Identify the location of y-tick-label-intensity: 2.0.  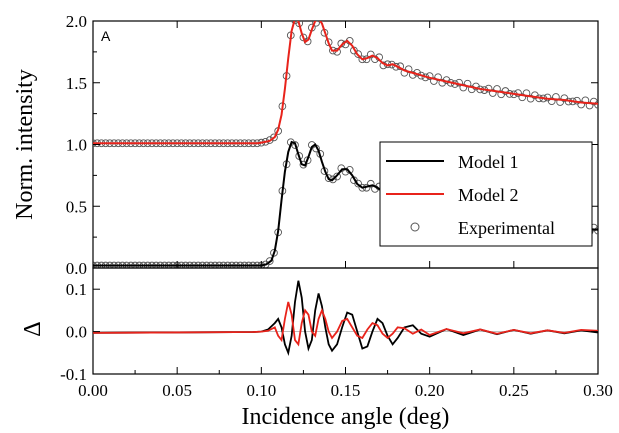
(76, 21).